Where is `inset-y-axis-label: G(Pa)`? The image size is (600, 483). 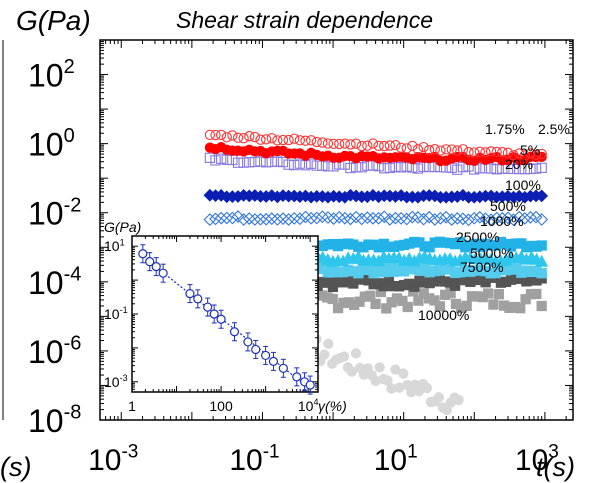
inset-y-axis-label: G(Pa) is located at coordinates (122, 227).